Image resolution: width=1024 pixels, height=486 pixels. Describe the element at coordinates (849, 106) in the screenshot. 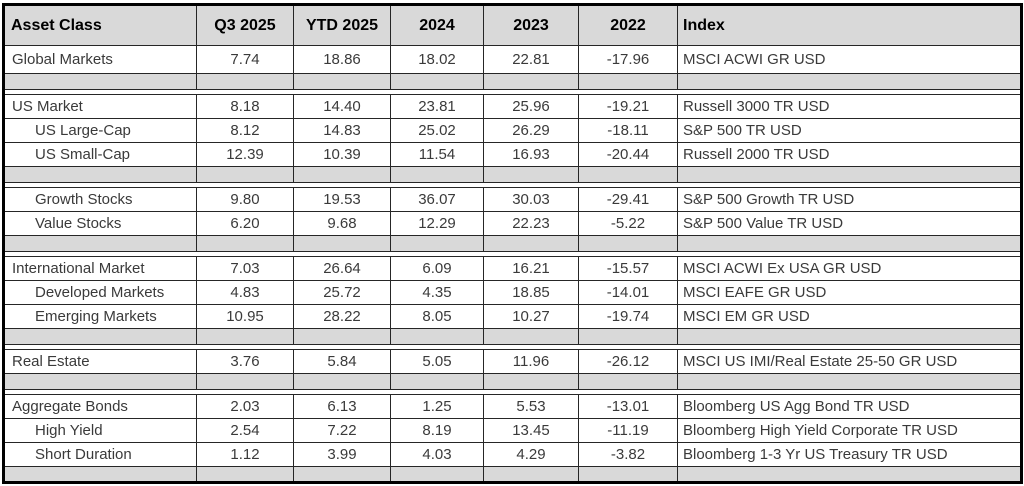

I see `cell-index: Russell 3000 TR USD` at that location.